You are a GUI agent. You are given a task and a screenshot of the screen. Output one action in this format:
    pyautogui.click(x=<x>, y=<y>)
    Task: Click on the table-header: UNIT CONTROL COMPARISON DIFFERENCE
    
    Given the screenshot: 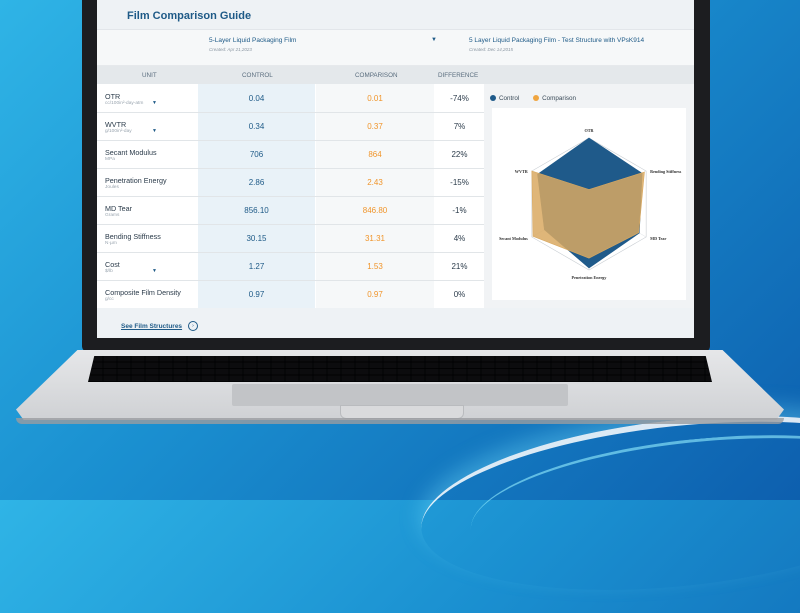 What is the action you would take?
    pyautogui.click(x=395, y=75)
    